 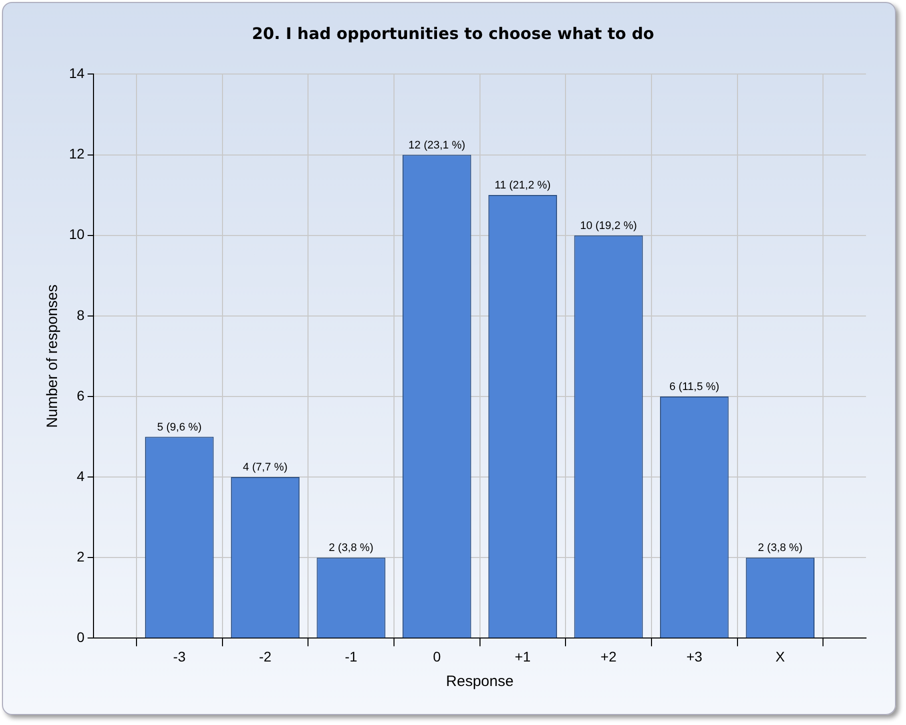 What do you see at coordinates (80, 556) in the screenshot?
I see `y-tick-label: 2` at bounding box center [80, 556].